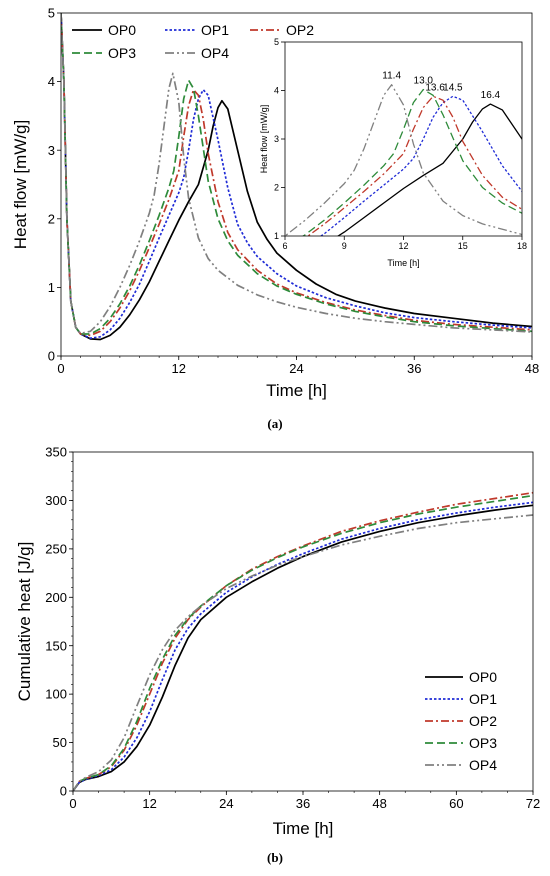 This screenshot has width=550, height=876. Describe the element at coordinates (56, 645) in the screenshot. I see `y-tick-label: 150` at that location.